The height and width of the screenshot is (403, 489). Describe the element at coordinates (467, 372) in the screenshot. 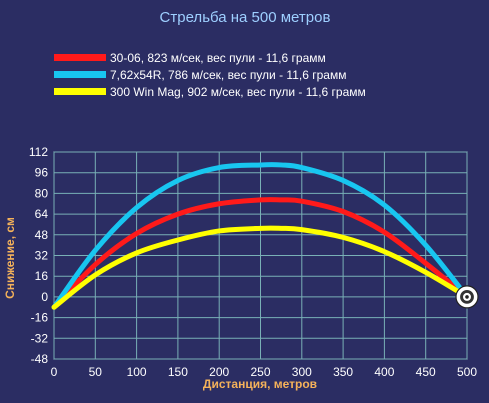

I see `x-tick-label: 500` at that location.